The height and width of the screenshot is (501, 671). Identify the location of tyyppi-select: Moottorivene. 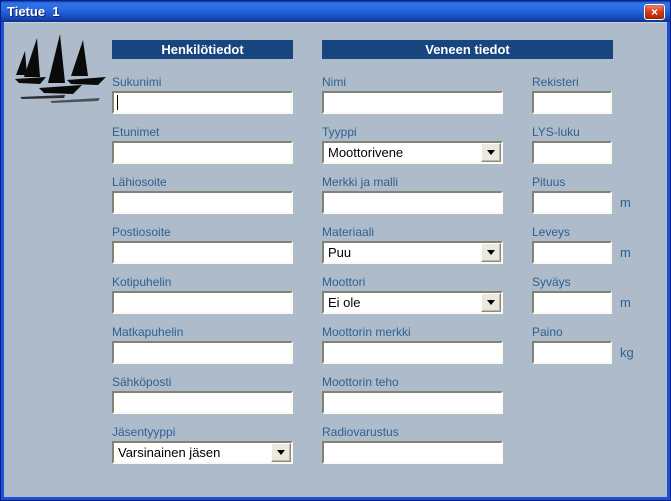
(412, 152).